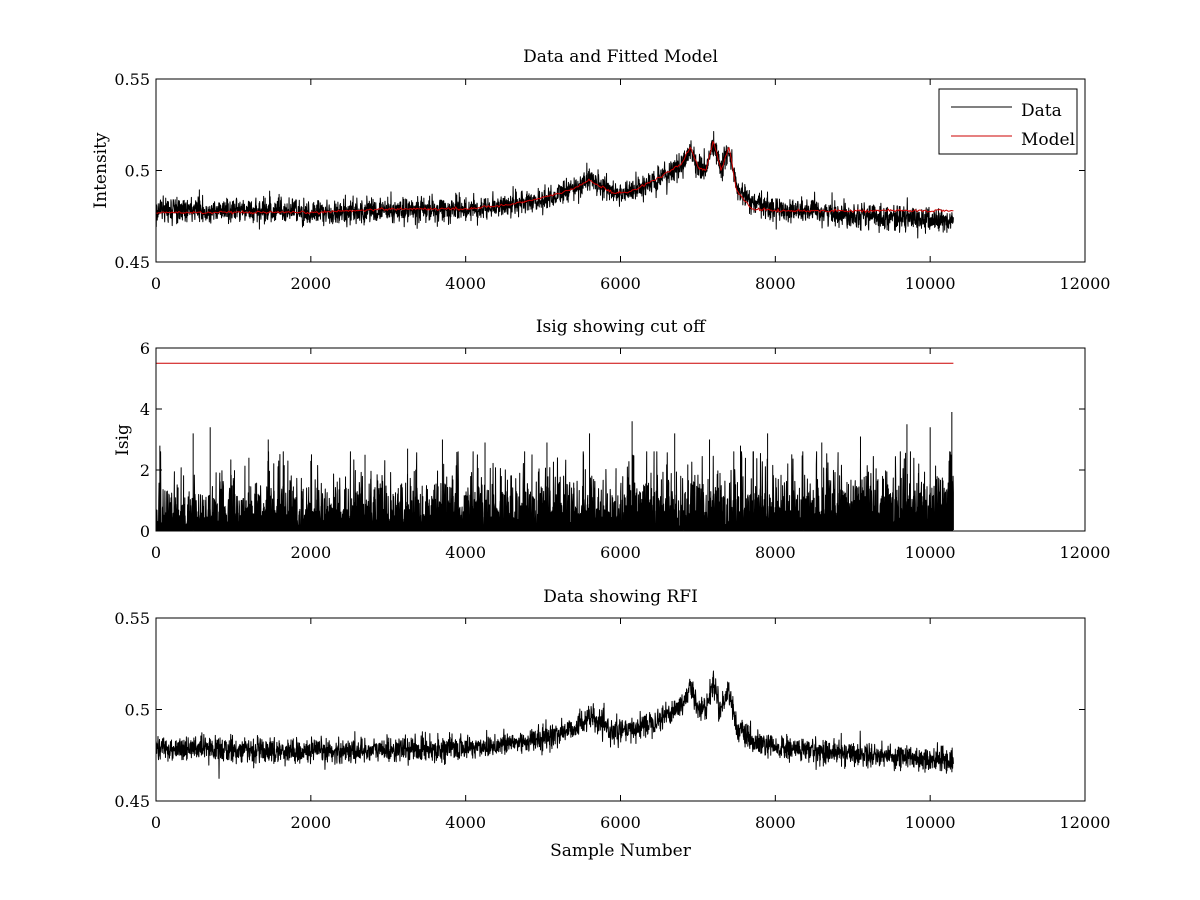 The width and height of the screenshot is (1200, 900). I want to click on y-tick-label: 6, so click(145, 348).